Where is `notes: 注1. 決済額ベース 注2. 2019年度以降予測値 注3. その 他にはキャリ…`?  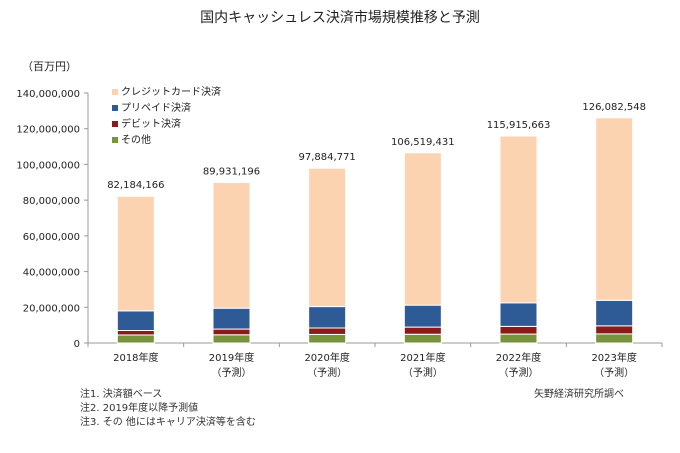
notes: 注1. 決済額ベース 注2. 2019年度以降予測値 注3. その 他にはキャリ… is located at coordinates (168, 409).